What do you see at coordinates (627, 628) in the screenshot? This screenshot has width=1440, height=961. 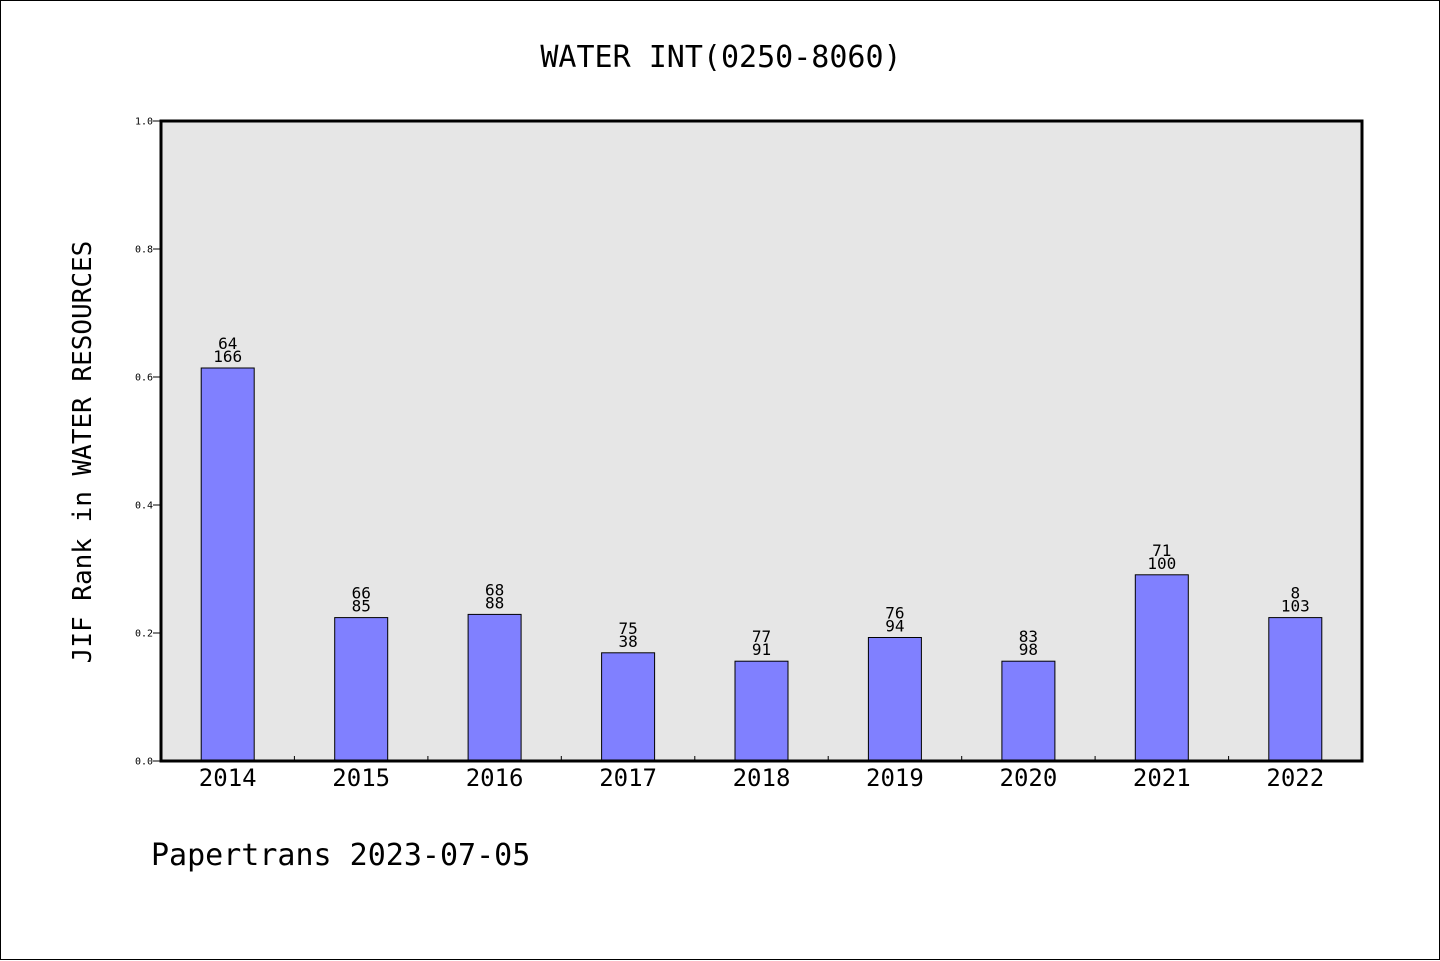 I see `bar-rank-label-2017: 75` at bounding box center [627, 628].